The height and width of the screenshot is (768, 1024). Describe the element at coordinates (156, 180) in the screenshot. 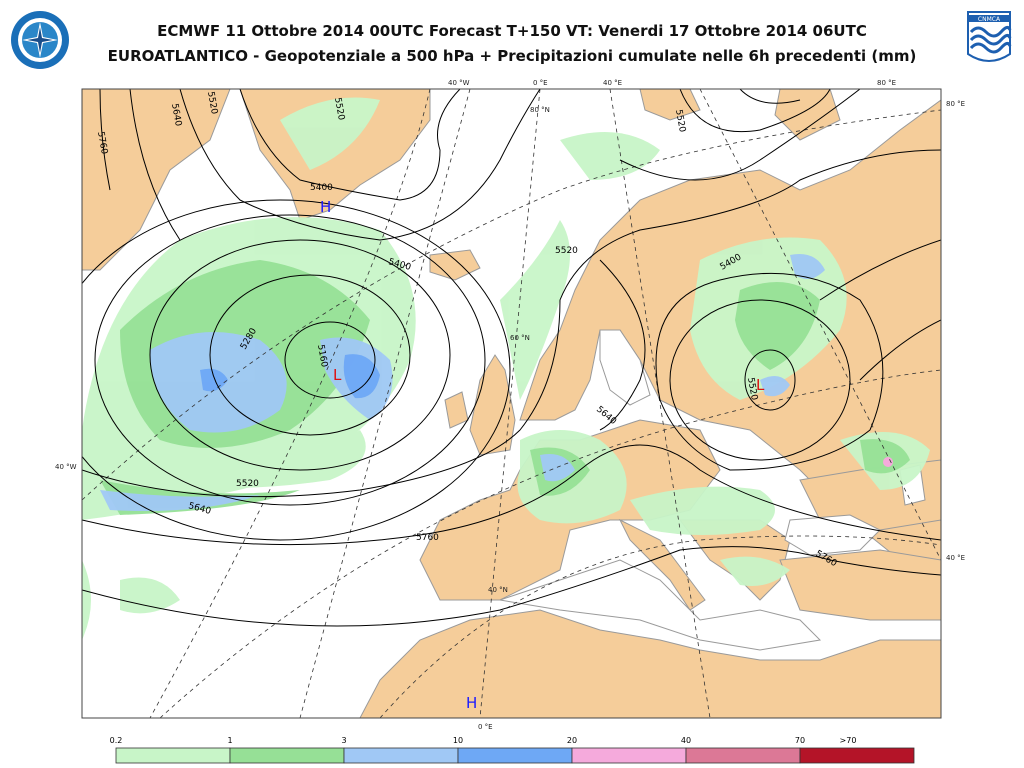

I see `canadian-arctic` at that location.